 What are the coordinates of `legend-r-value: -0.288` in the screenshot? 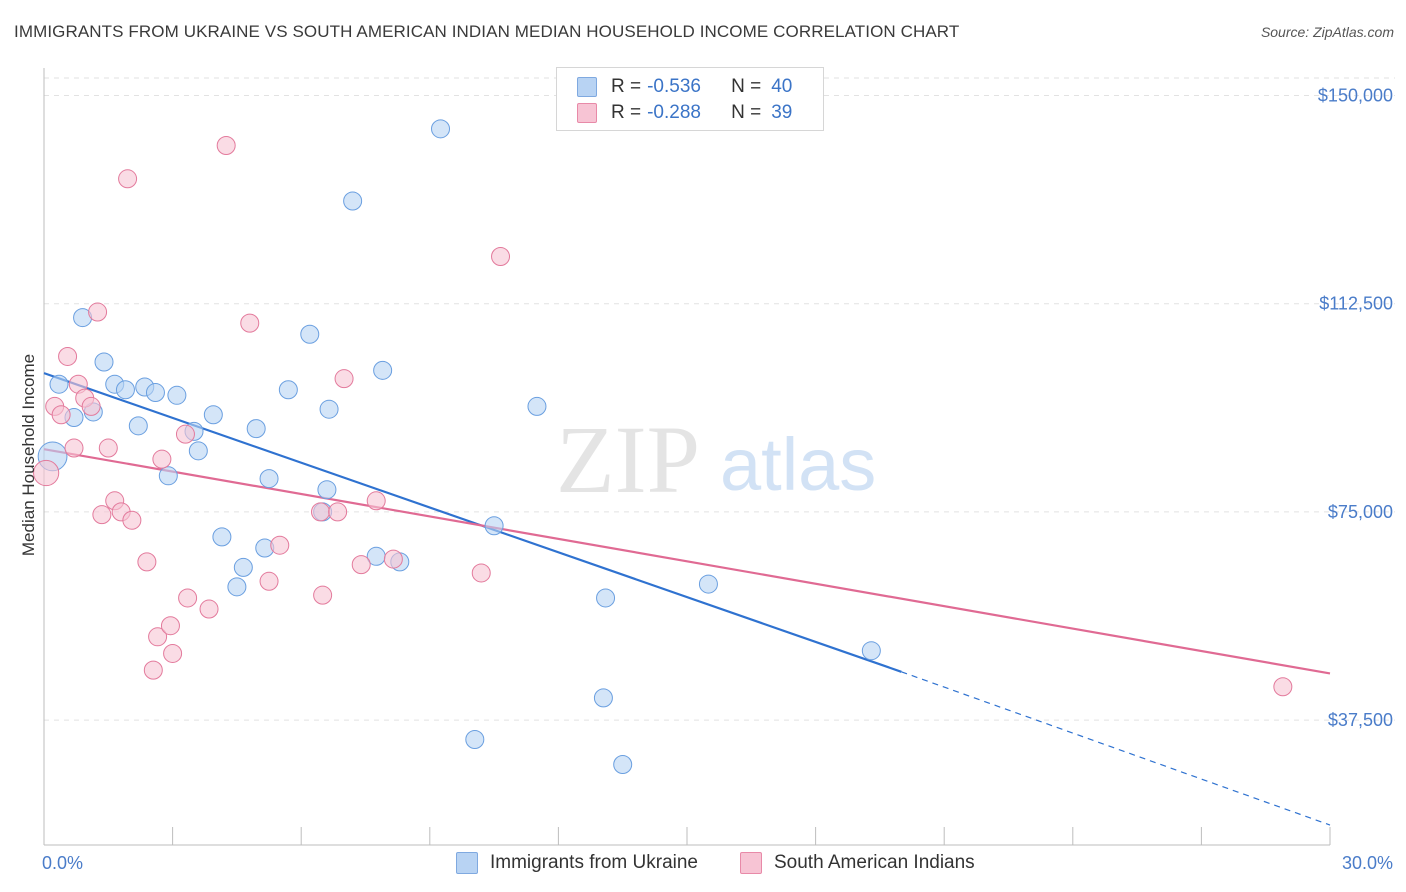 It's located at (674, 112).